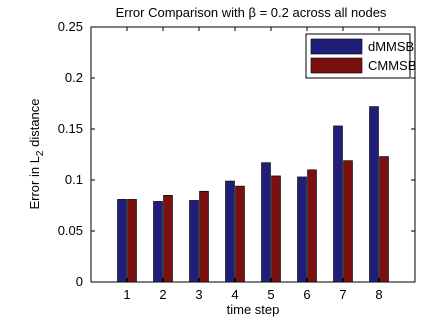  What do you see at coordinates (336, 46) in the screenshot?
I see `legend-swatch-dmmsb` at bounding box center [336, 46].